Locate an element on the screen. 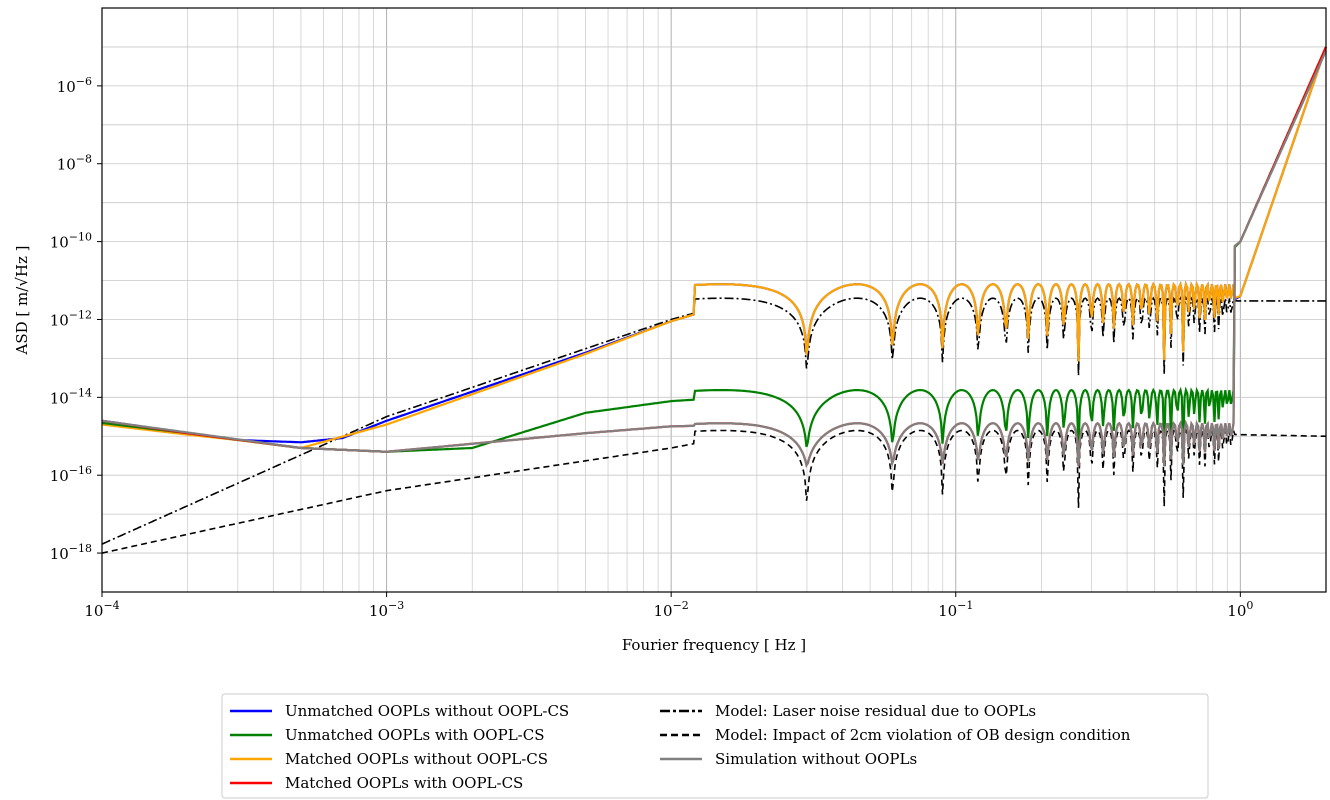  legend-item: Simulation without OOPLs is located at coordinates (788, 759).